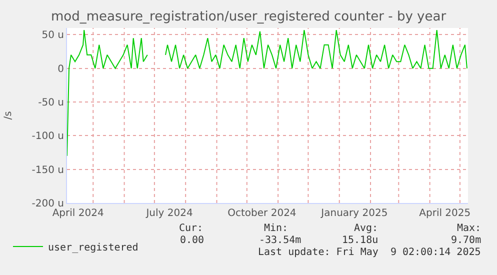 This screenshot has width=497, height=275. I want to click on text: Min:, so click(276, 228).